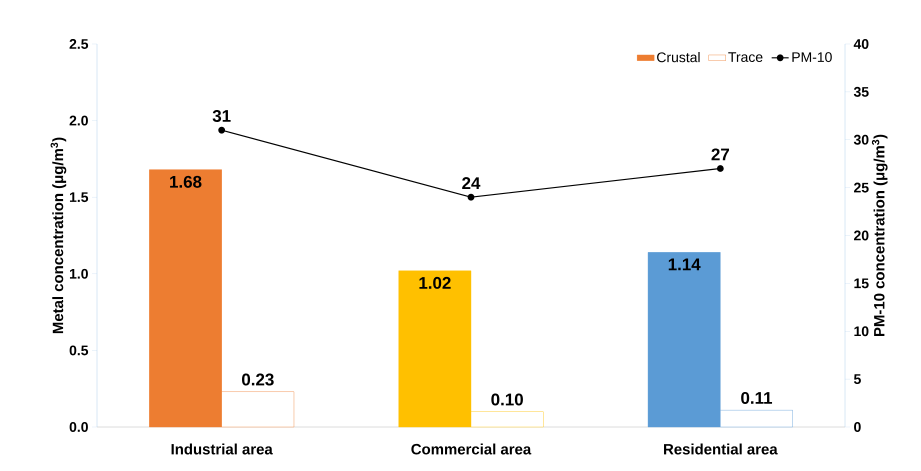 The width and height of the screenshot is (921, 471). Describe the element at coordinates (721, 449) in the screenshot. I see `x-tick-label: Residential area` at that location.